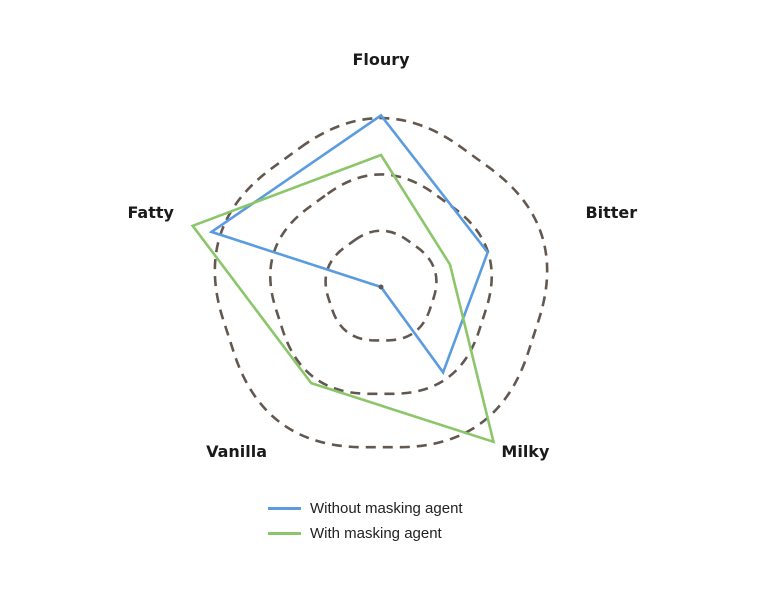  Describe the element at coordinates (150, 212) in the screenshot. I see `axis-label-fatty: Fatty` at that location.